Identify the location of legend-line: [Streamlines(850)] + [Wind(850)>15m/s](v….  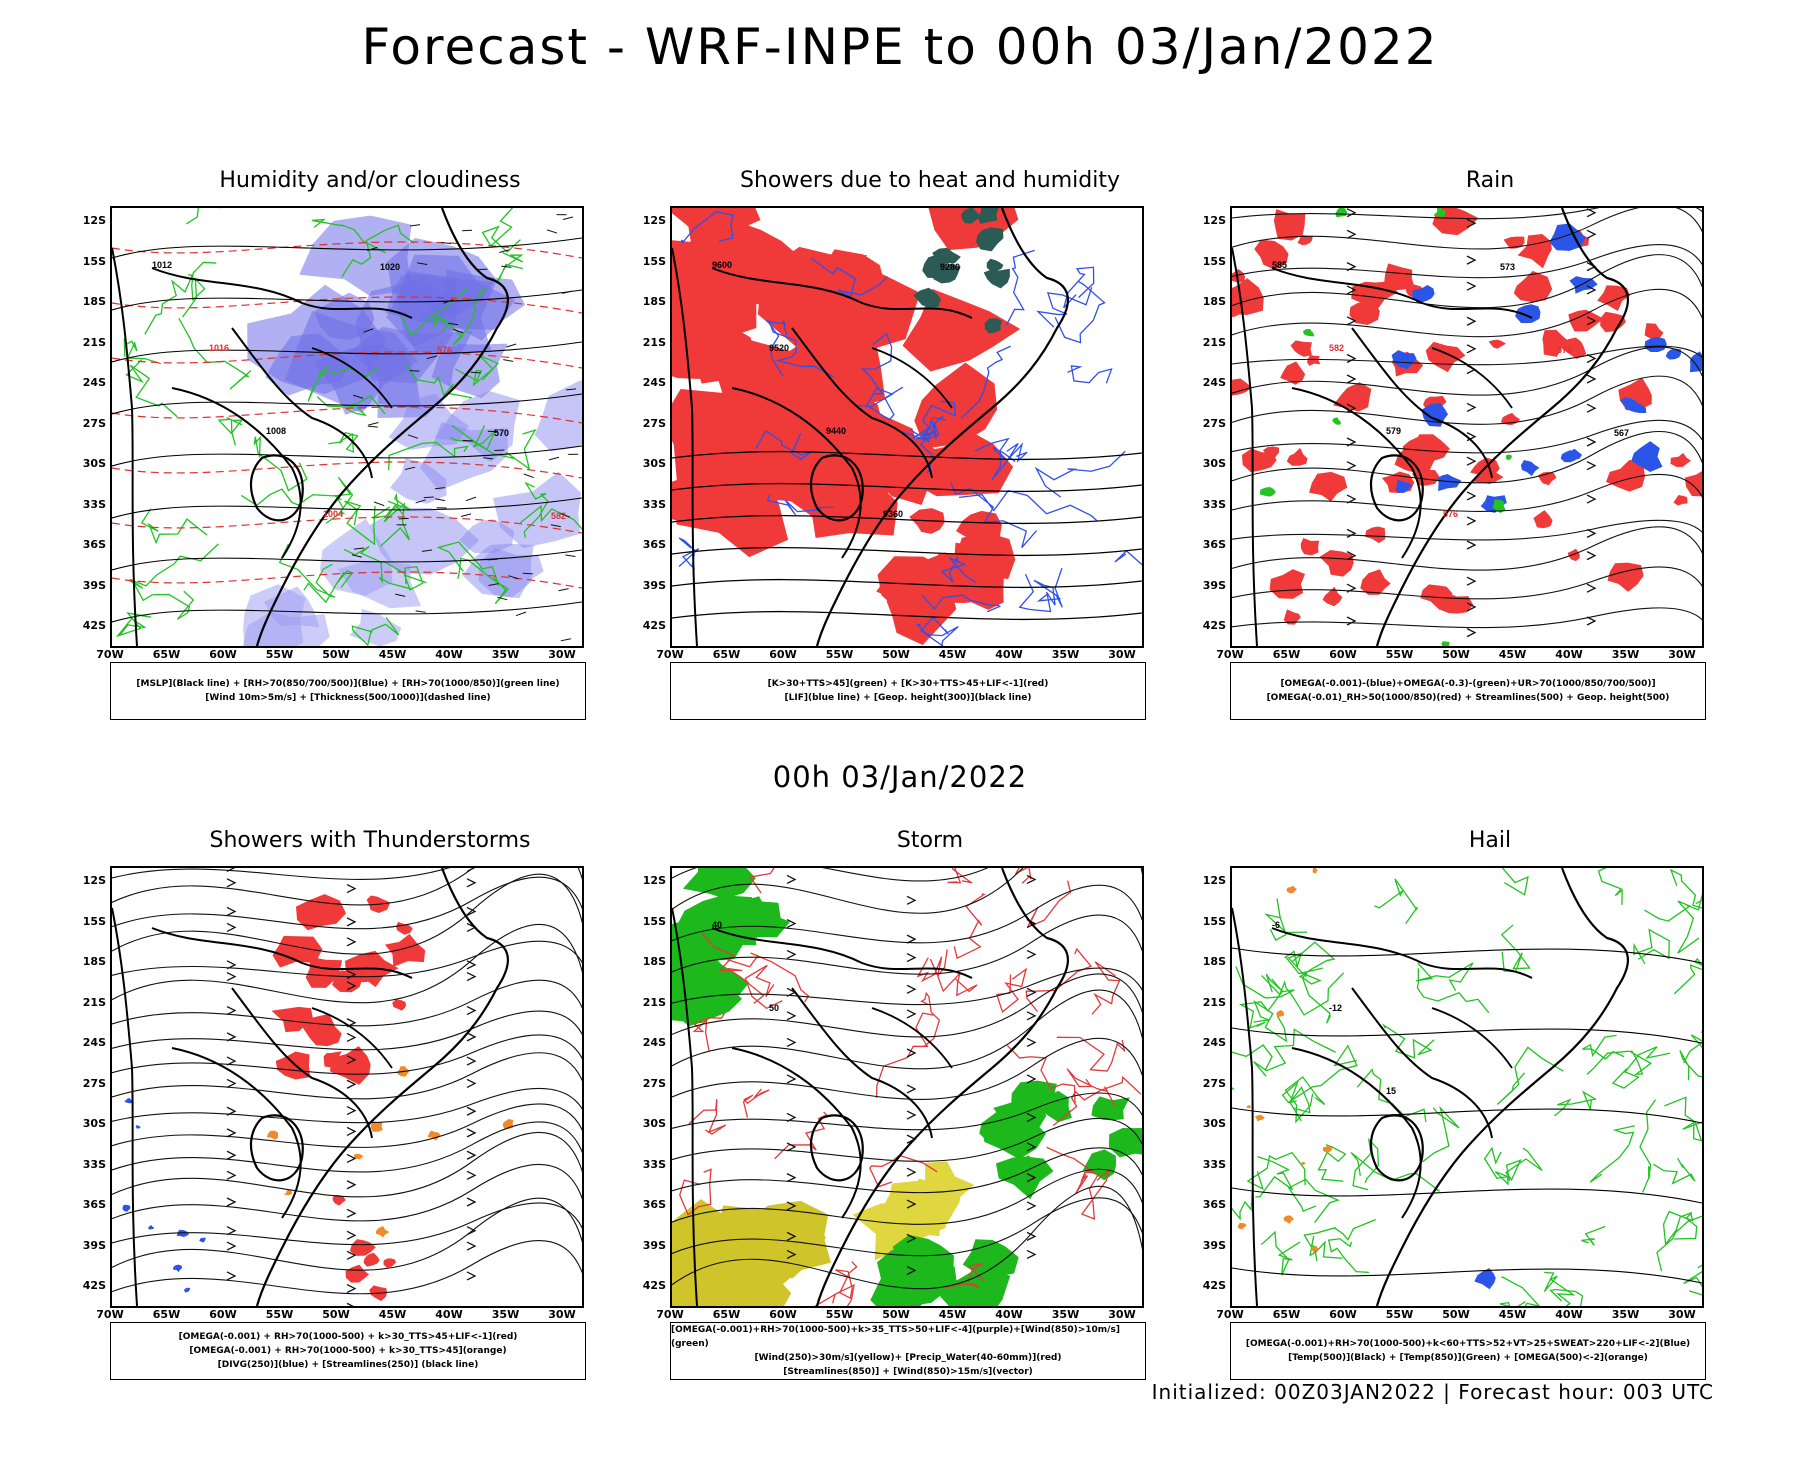
(908, 1372).